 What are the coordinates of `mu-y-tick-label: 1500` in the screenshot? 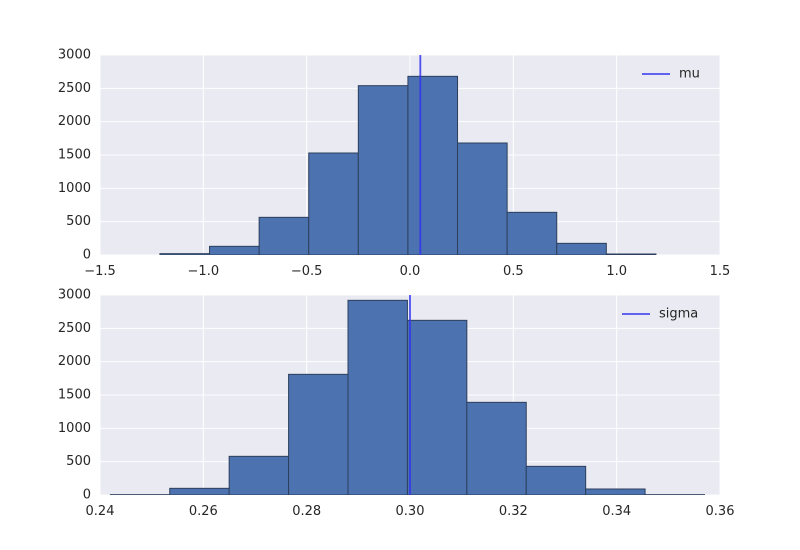 It's located at (74, 155).